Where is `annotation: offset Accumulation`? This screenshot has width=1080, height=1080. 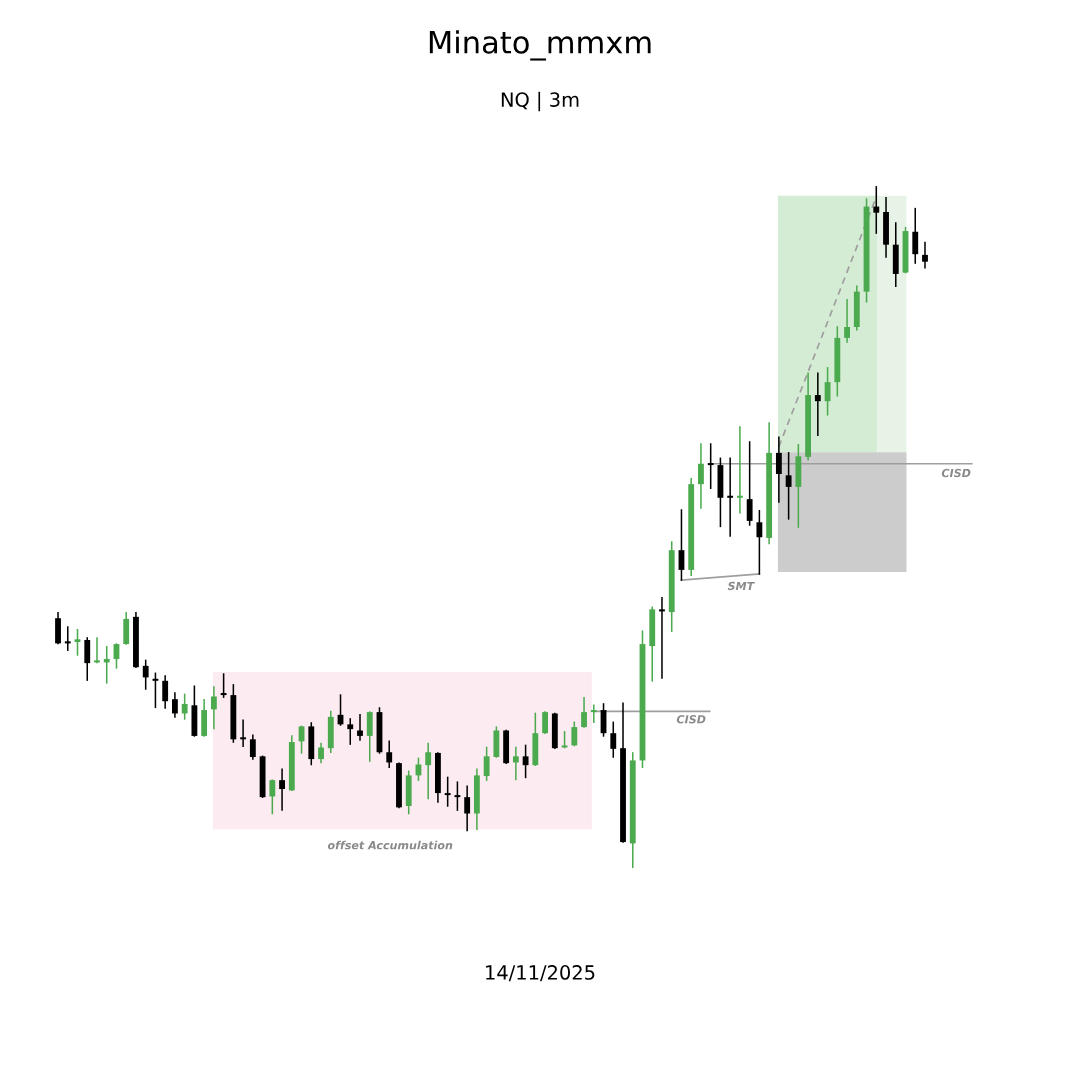
annotation: offset Accumulation is located at coordinates (390, 845).